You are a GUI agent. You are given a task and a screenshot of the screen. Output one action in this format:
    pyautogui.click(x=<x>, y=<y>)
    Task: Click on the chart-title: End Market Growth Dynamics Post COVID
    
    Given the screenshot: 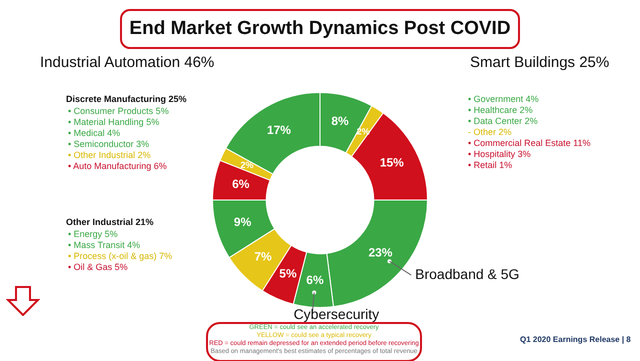 What is the action you would take?
    pyautogui.click(x=320, y=29)
    